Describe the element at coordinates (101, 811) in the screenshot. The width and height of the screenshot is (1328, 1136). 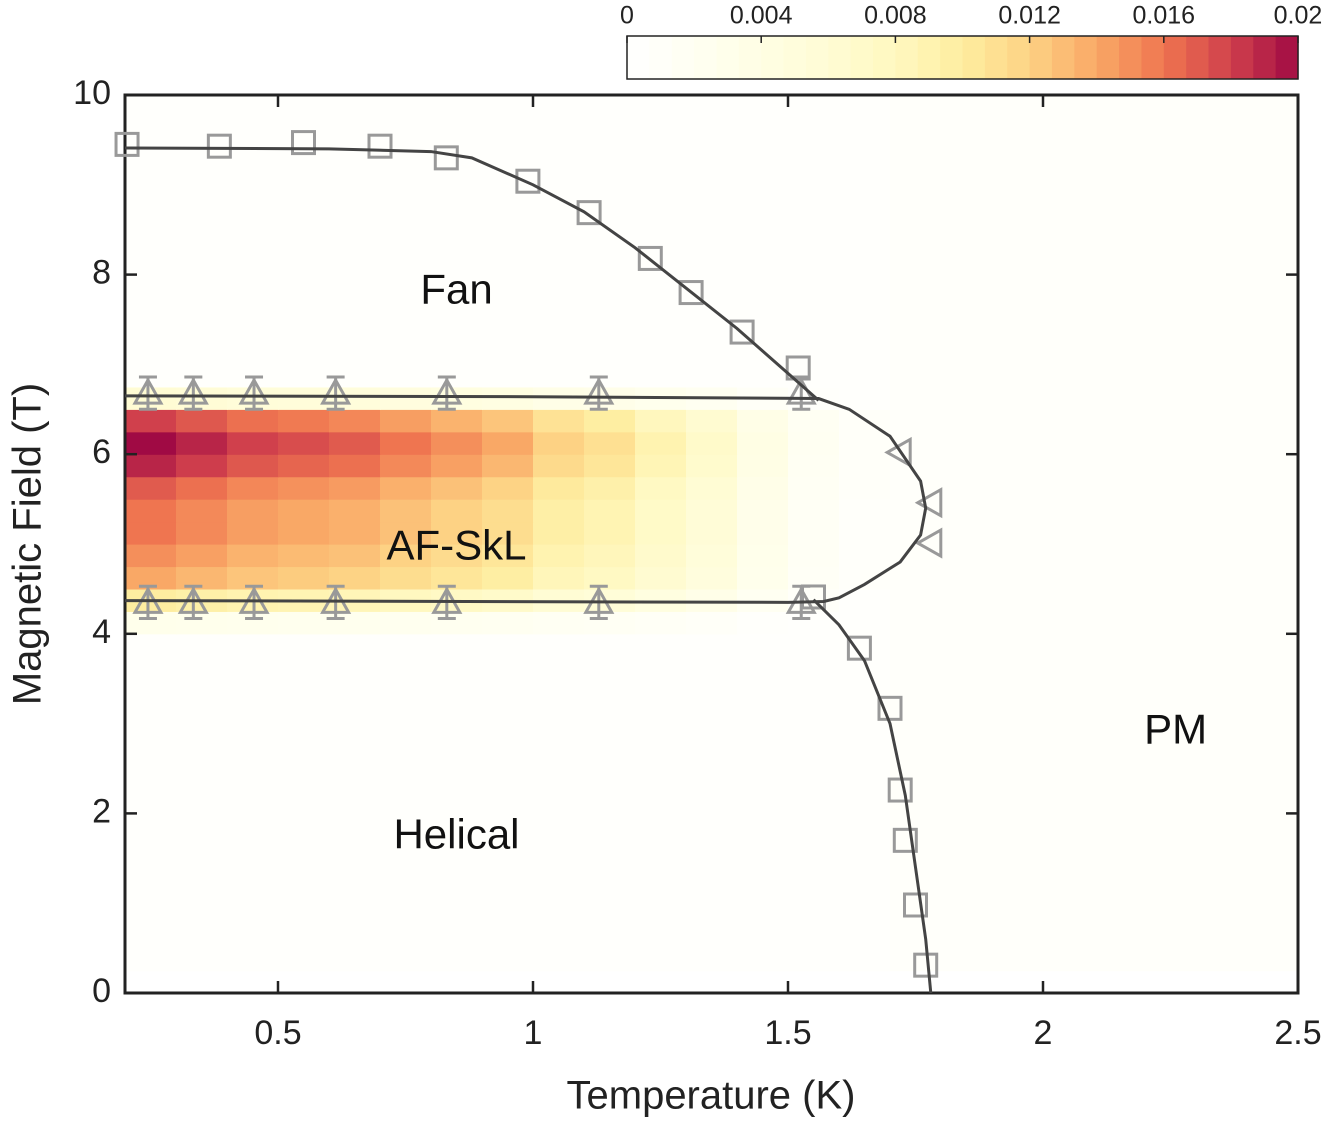
I see `y-tick-label: 2` at that location.